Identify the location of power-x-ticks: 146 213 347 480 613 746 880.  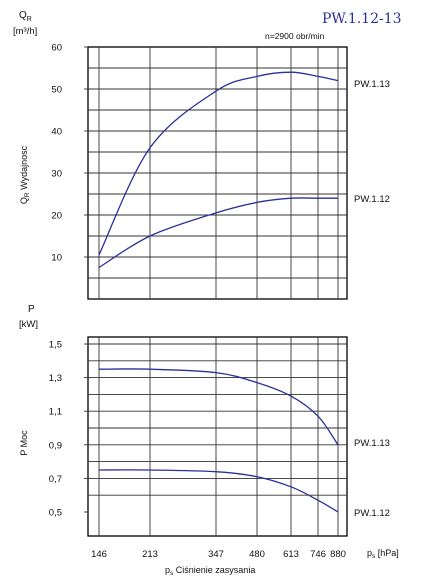
(218, 554).